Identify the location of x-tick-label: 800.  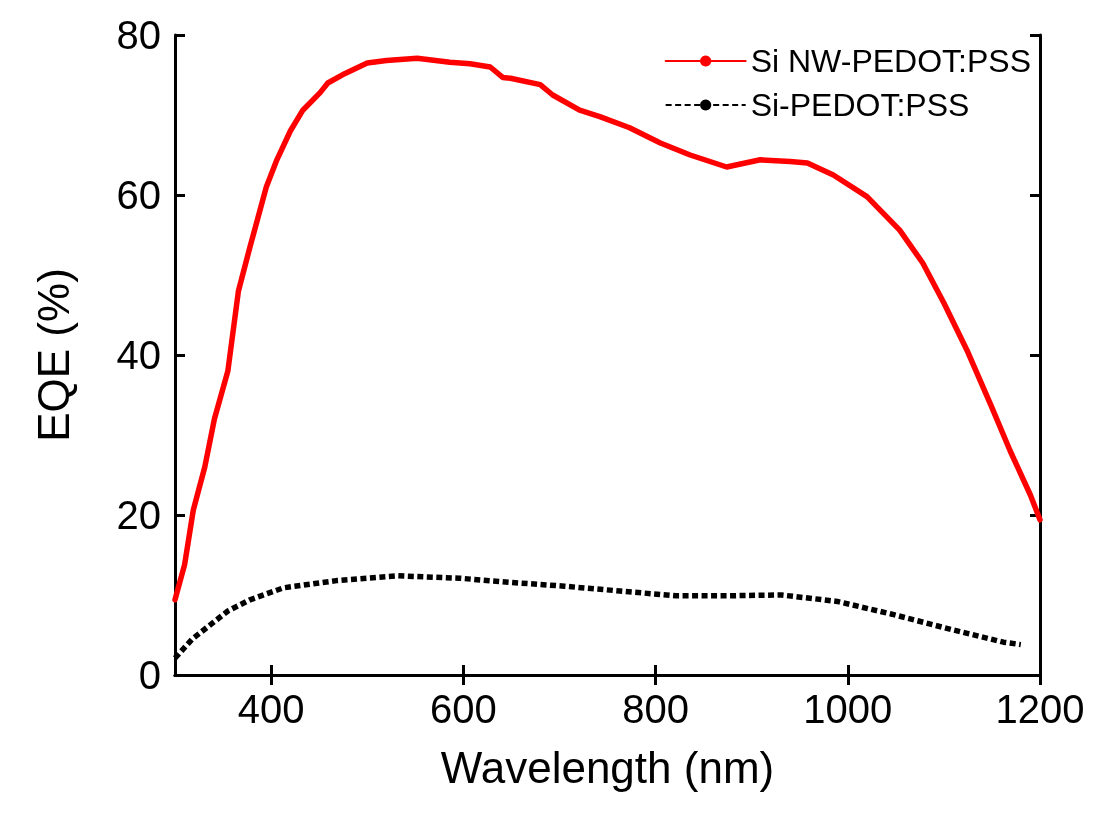
(655, 709).